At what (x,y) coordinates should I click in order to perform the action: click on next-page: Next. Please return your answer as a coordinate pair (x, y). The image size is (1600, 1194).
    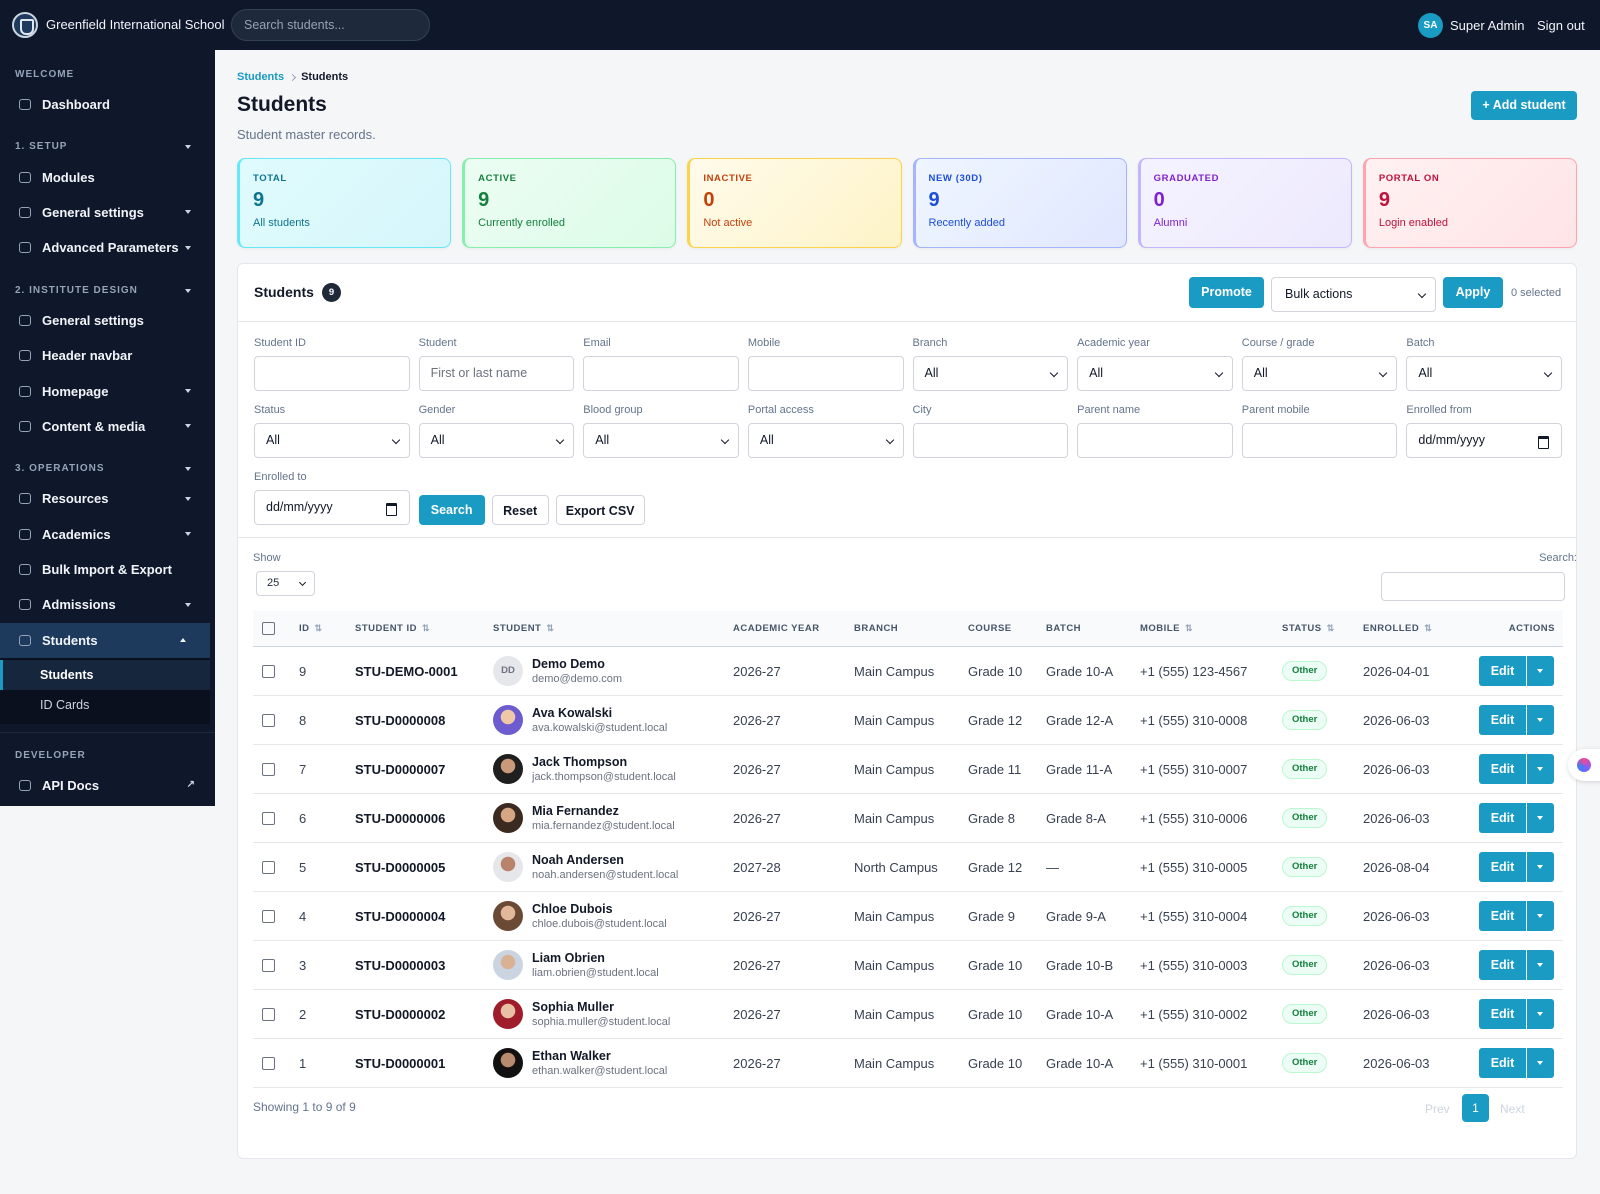
    Looking at the image, I should click on (1512, 1109).